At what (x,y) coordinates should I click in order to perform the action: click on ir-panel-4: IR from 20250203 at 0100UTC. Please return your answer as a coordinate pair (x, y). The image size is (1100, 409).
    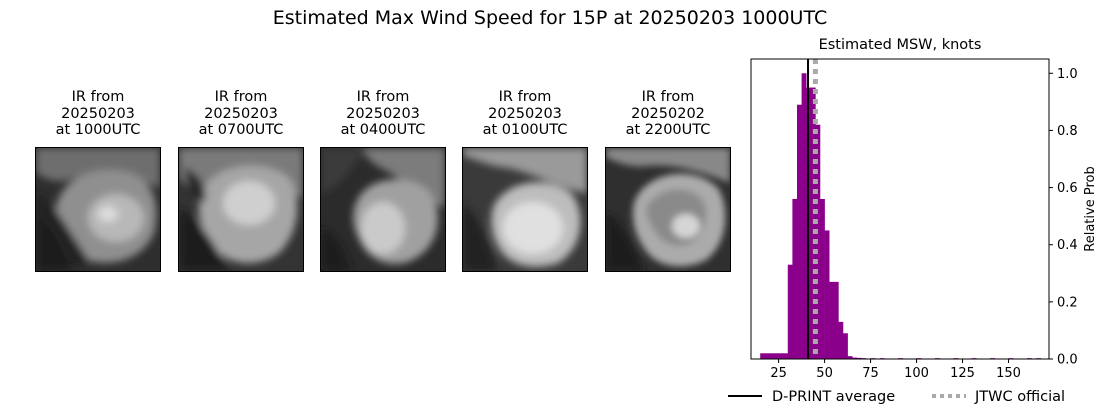
    Looking at the image, I should click on (525, 180).